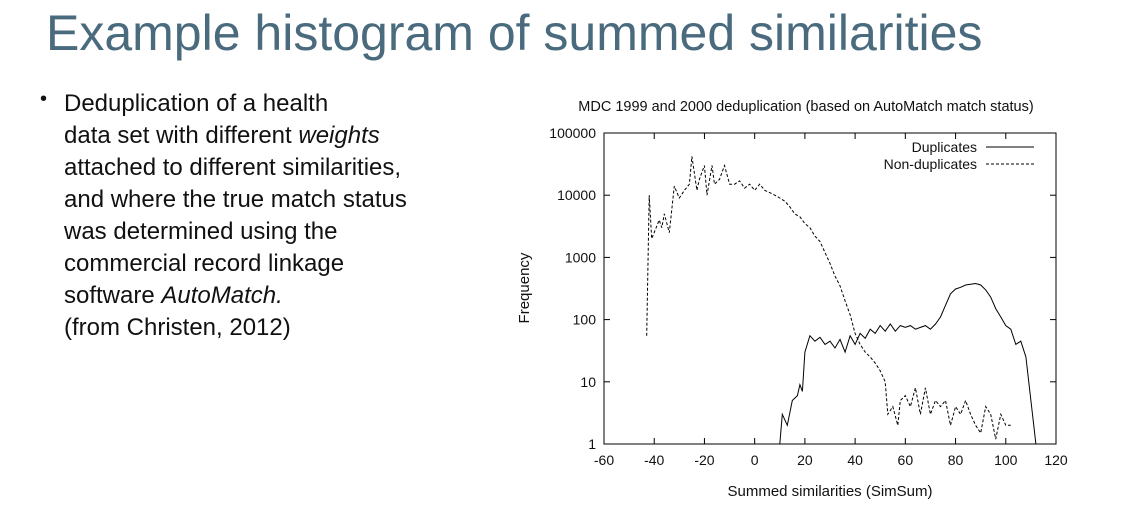  I want to click on legend-label: Non-duplicates, so click(930, 164).